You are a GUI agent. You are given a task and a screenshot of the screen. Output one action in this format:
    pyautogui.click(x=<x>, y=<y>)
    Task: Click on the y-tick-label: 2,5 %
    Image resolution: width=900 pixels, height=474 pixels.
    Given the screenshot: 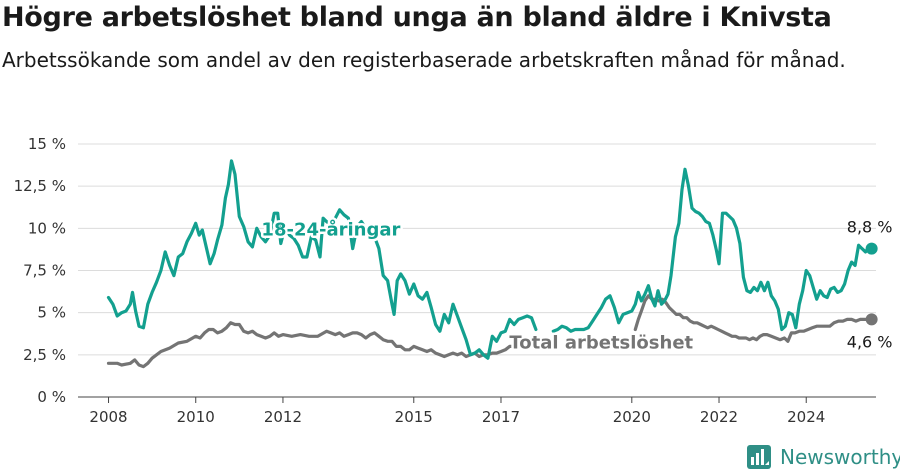 What is the action you would take?
    pyautogui.click(x=44, y=355)
    